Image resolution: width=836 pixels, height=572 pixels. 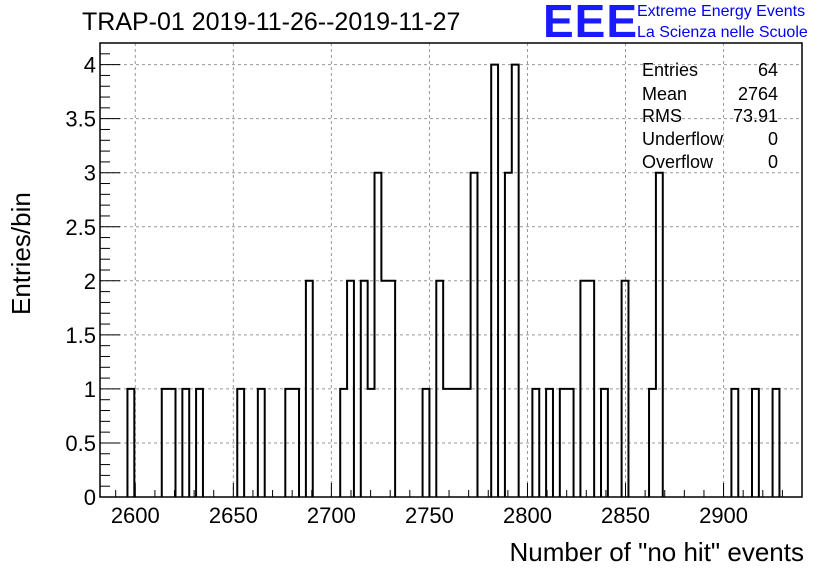 I want to click on stats-row-overflow: Overflow 0, so click(x=710, y=162).